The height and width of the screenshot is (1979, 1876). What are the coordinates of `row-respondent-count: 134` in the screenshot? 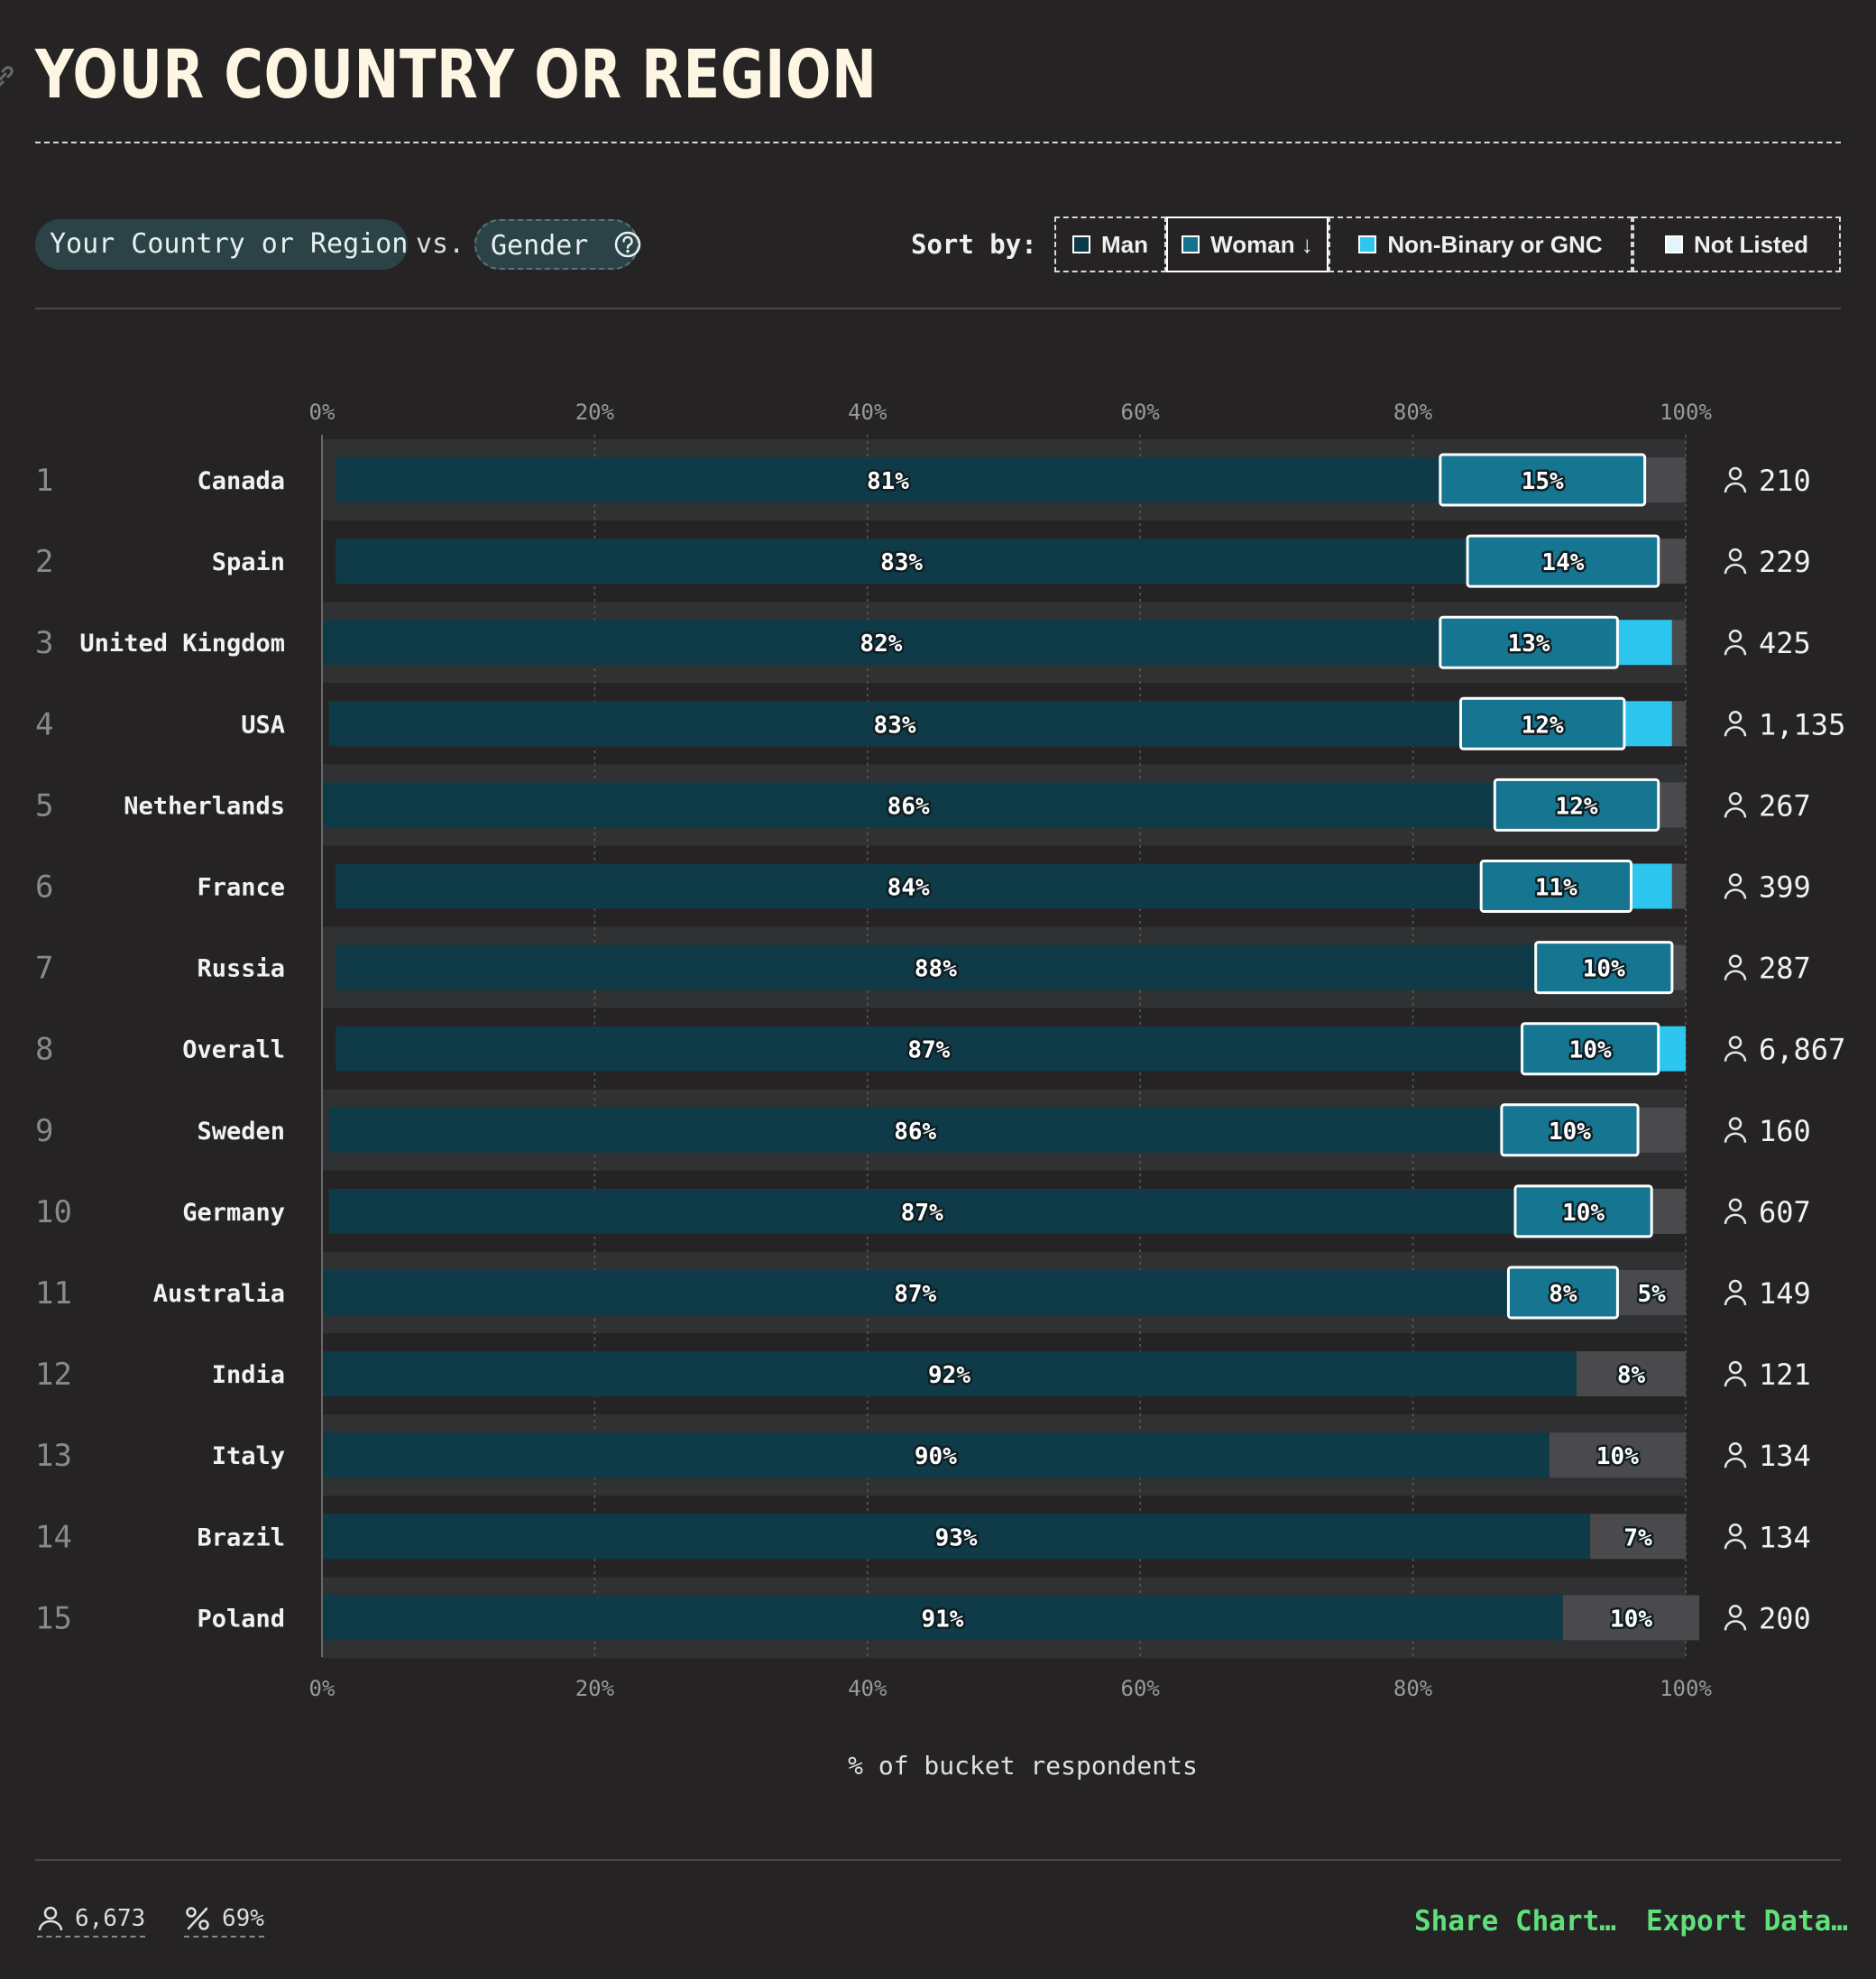 It's located at (1785, 1456).